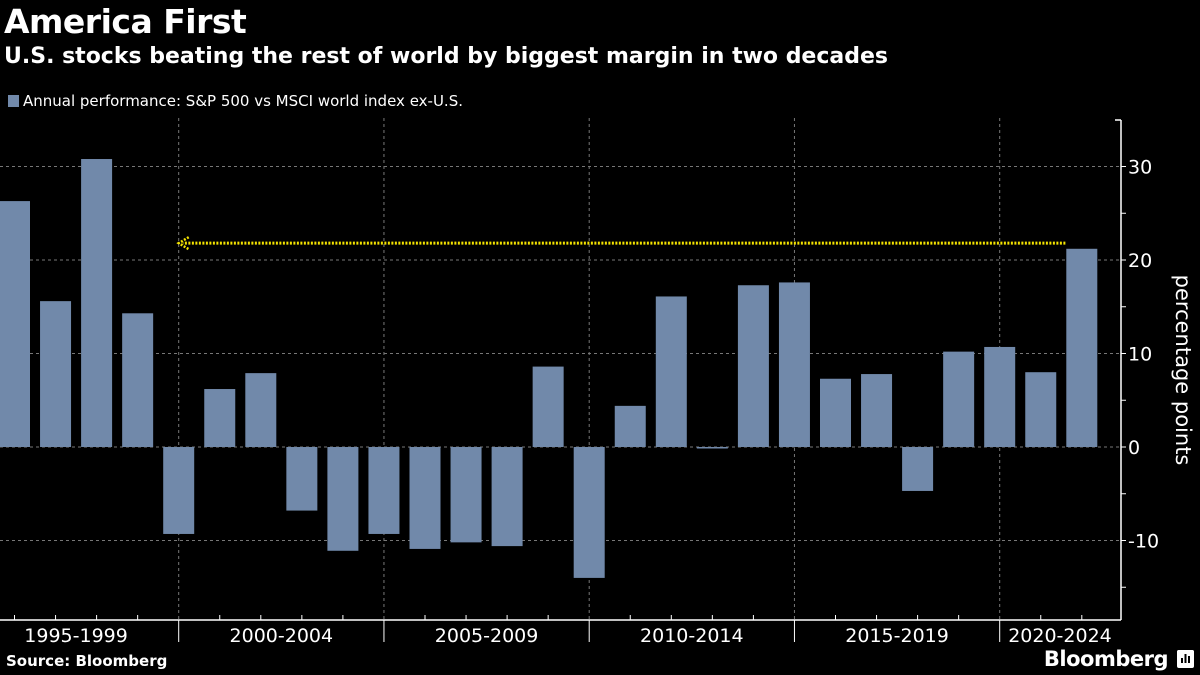 The height and width of the screenshot is (675, 1200). Describe the element at coordinates (959, 399) in the screenshot. I see `bar-2018` at that location.